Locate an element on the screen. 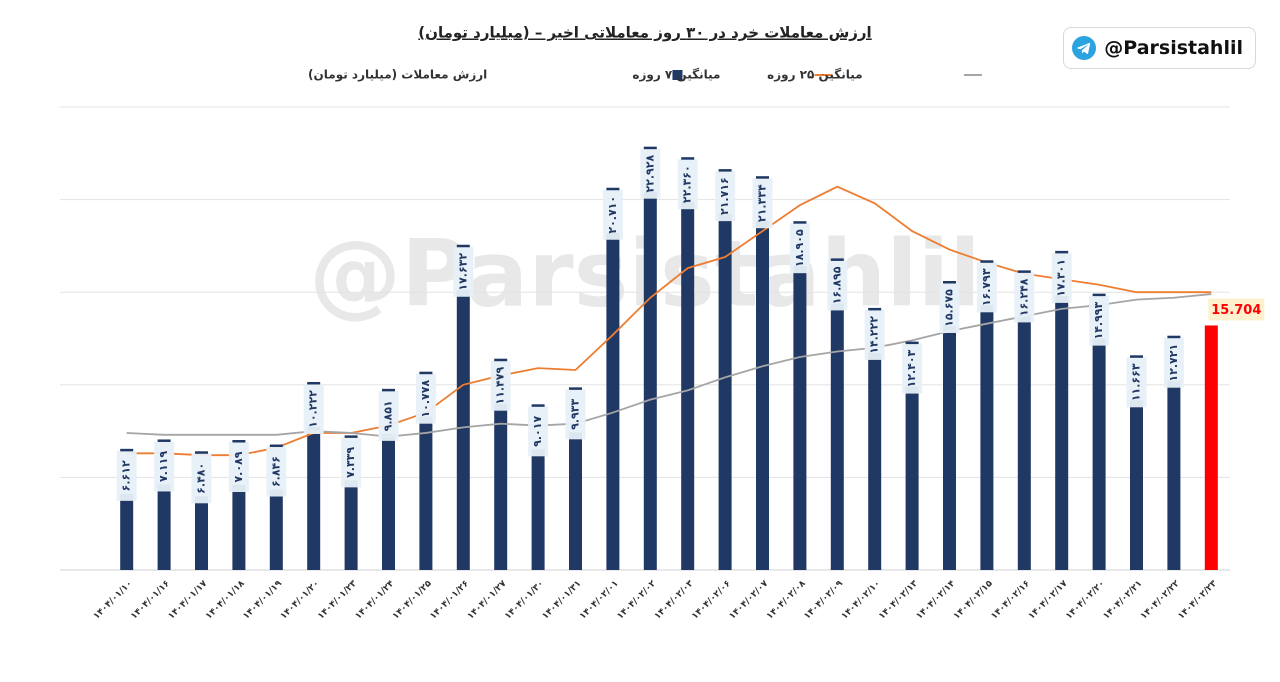 The width and height of the screenshot is (1280, 682). value-label: ۹.۰۱۷ is located at coordinates (537, 431).